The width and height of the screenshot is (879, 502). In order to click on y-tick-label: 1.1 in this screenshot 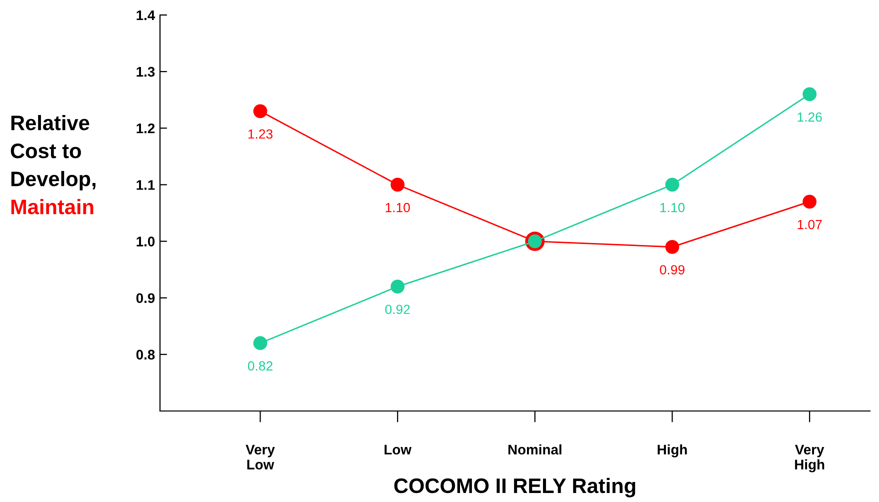, I will do `click(145, 185)`.